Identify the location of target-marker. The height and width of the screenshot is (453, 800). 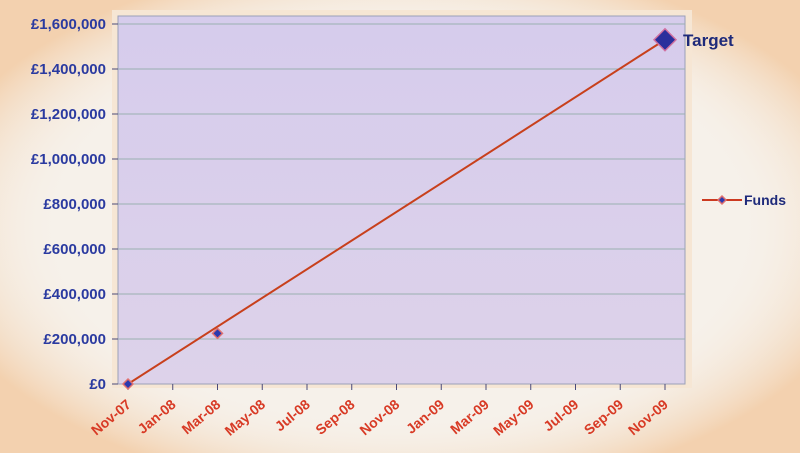
(665, 39).